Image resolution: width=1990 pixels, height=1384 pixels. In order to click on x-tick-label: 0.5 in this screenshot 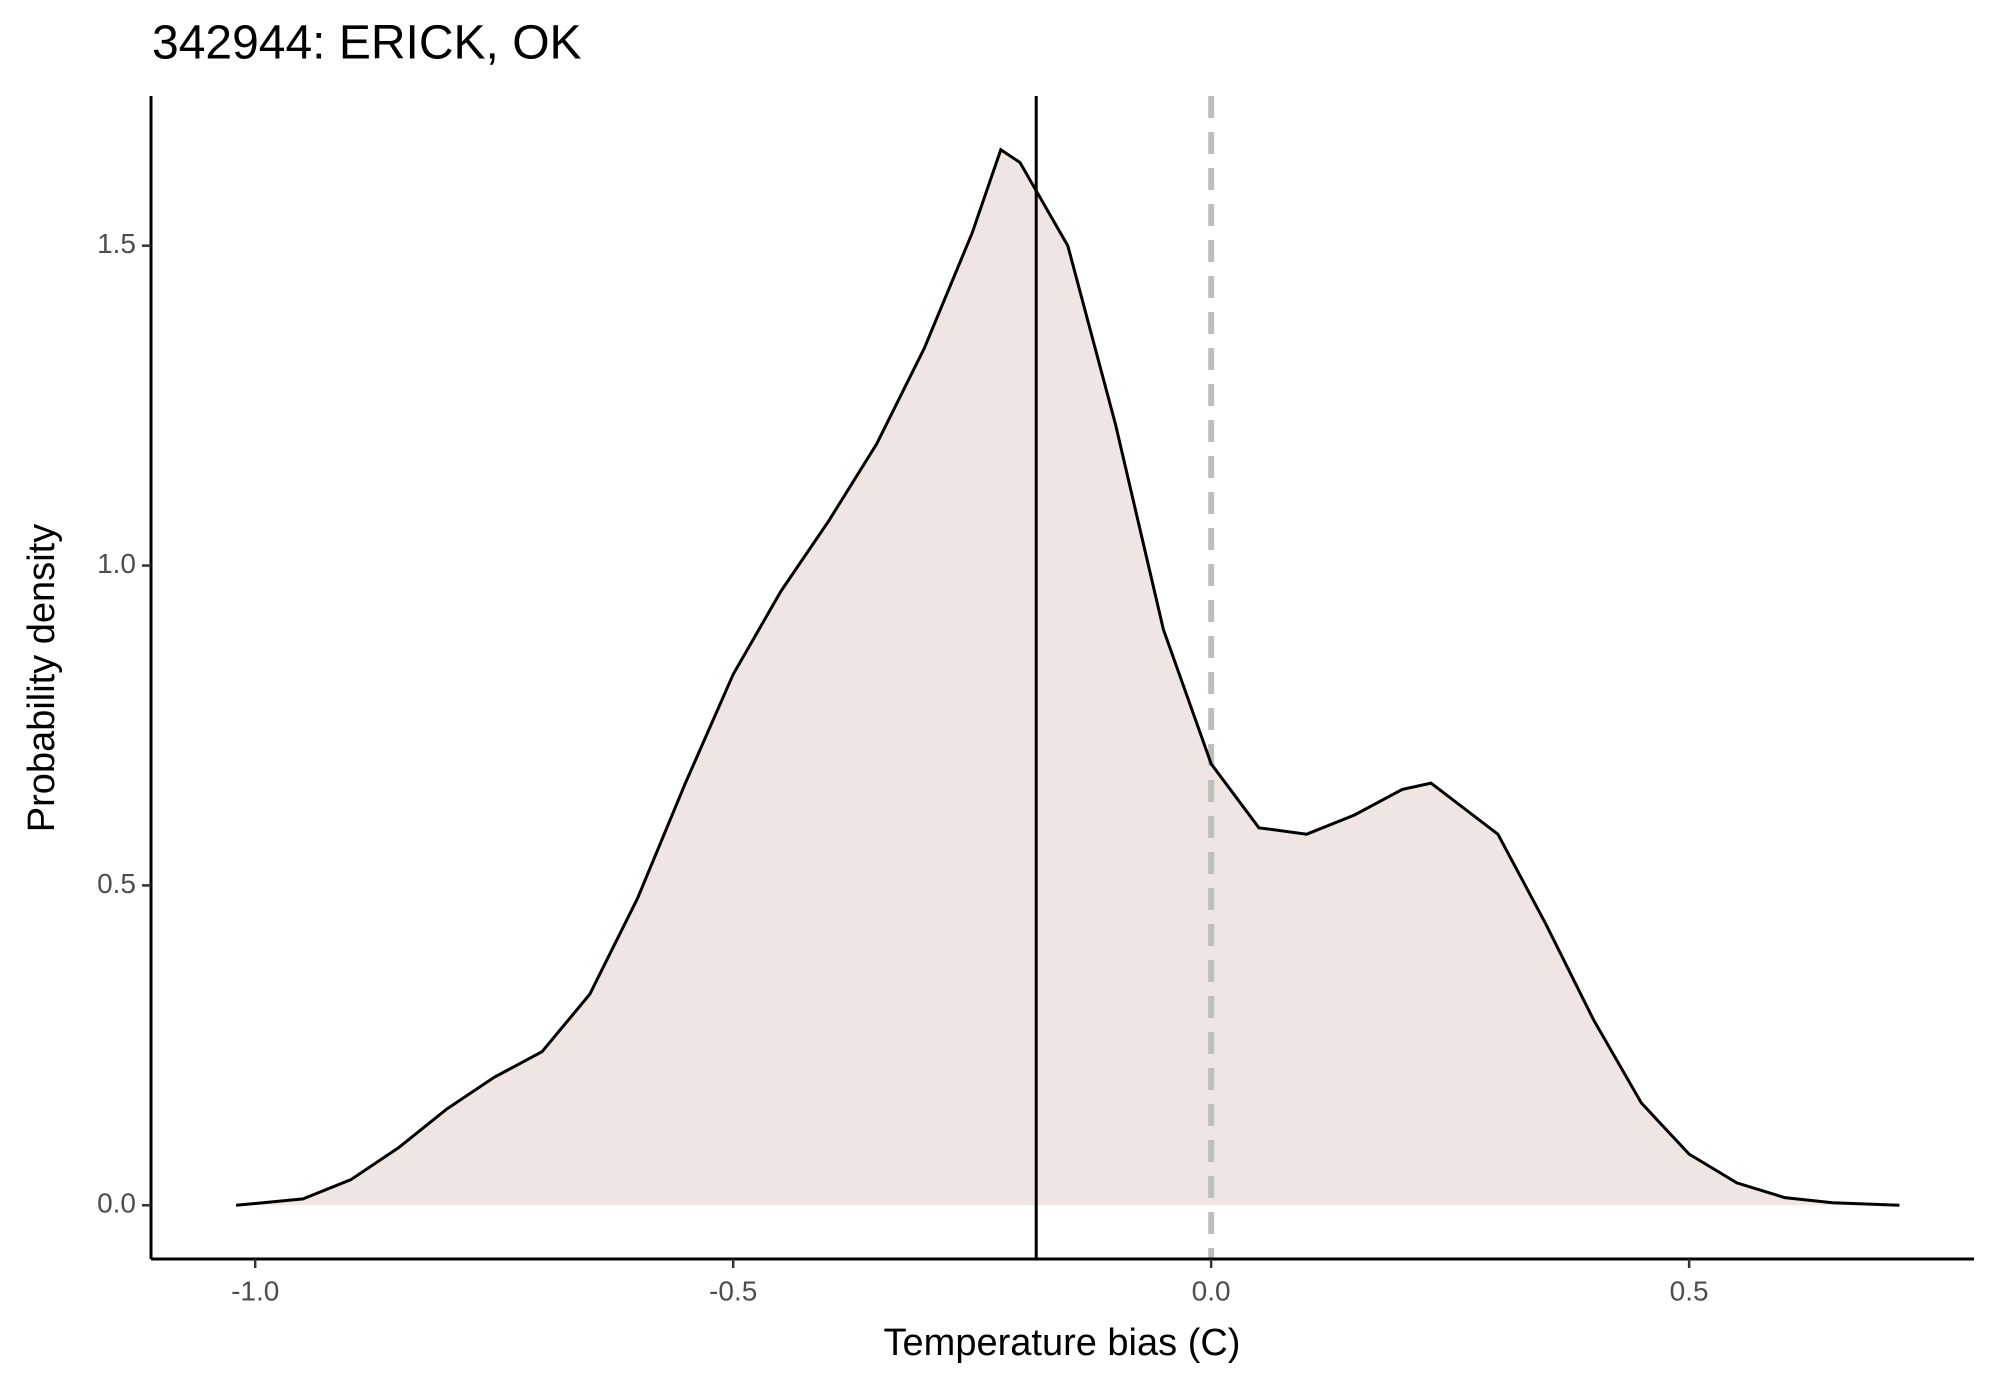, I will do `click(1689, 1290)`.